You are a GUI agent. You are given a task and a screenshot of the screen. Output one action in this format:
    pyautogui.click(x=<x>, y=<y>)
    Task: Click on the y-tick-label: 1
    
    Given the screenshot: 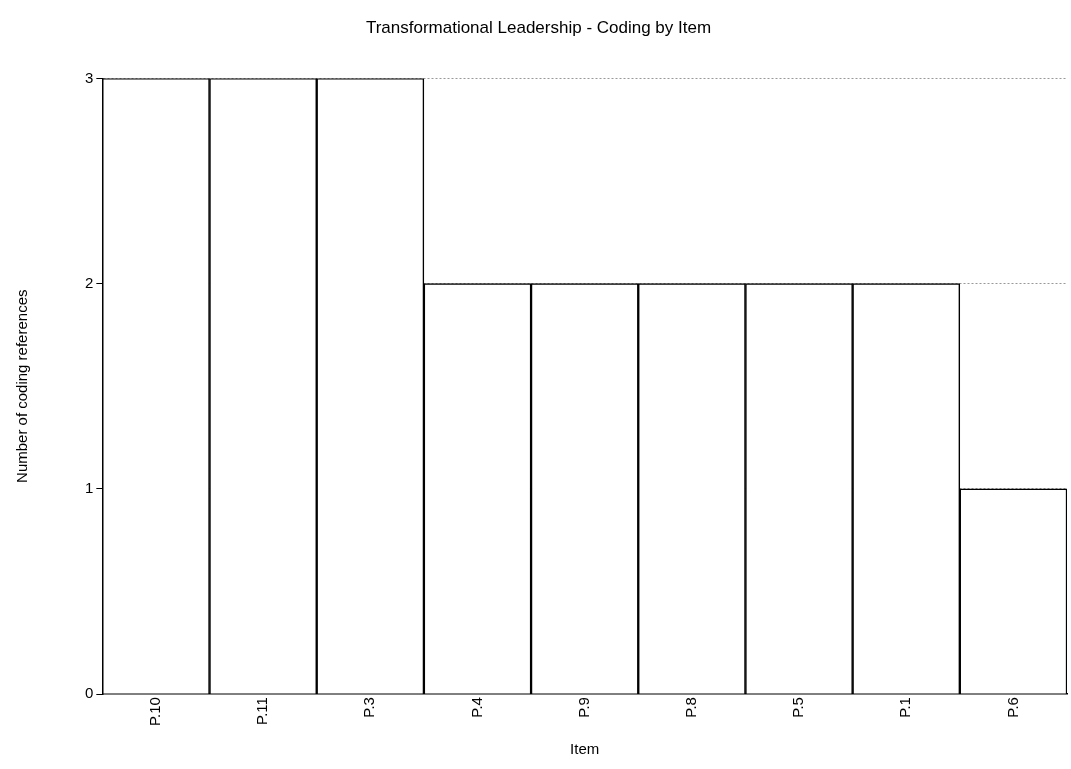 What is the action you would take?
    pyautogui.click(x=89, y=487)
    